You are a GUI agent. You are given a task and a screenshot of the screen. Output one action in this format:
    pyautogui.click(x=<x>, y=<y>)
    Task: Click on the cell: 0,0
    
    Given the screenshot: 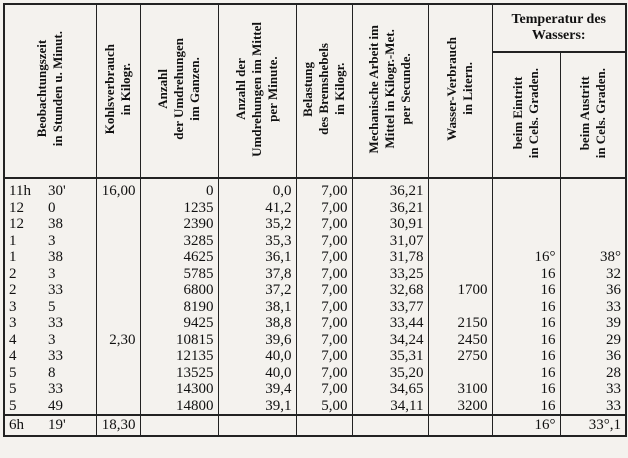 What is the action you would take?
    pyautogui.click(x=257, y=189)
    